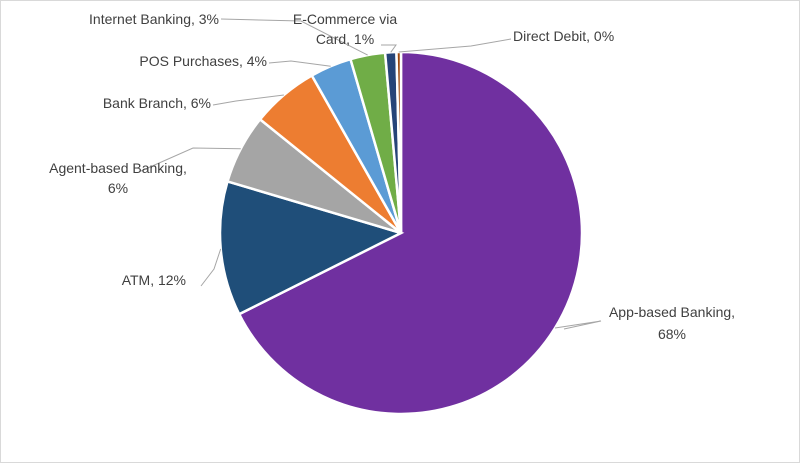 This screenshot has height=463, width=800. What do you see at coordinates (389, 48) in the screenshot?
I see `leader-line-e-commerce-via-card` at bounding box center [389, 48].